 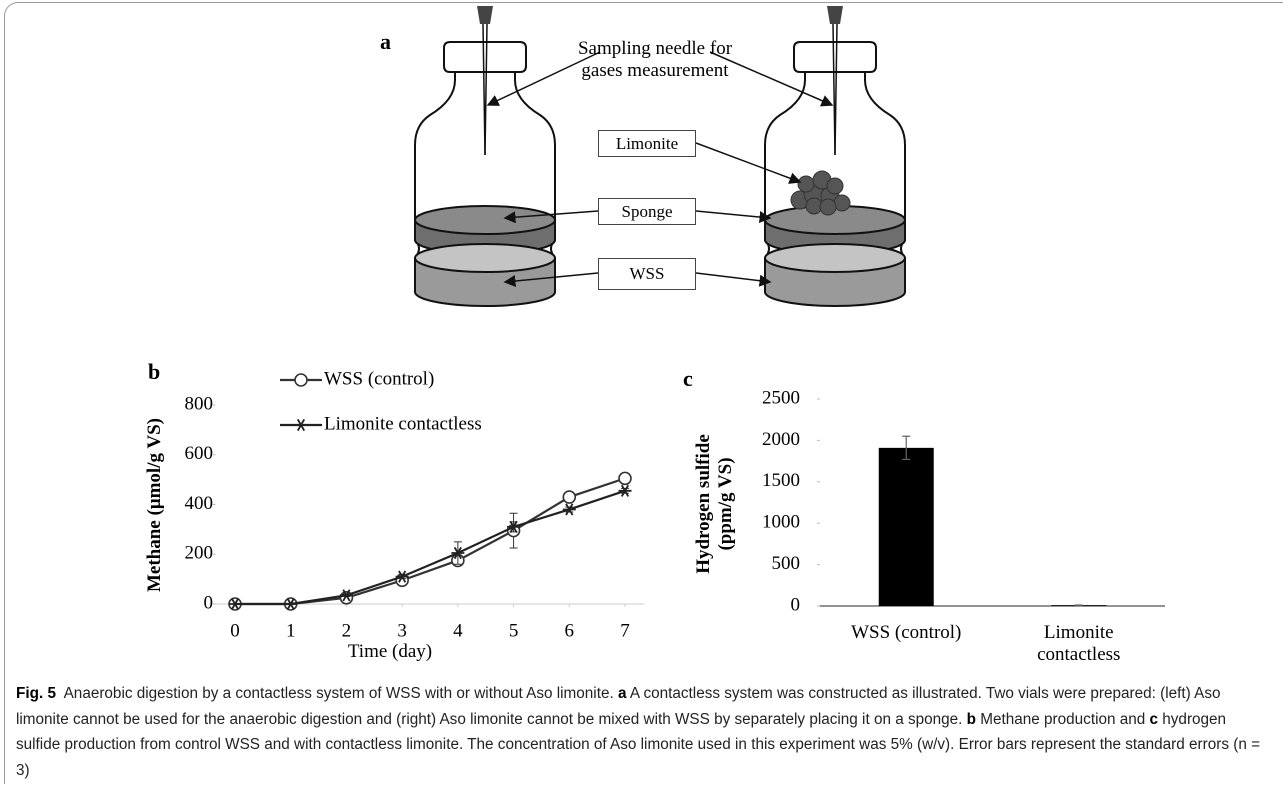 What do you see at coordinates (625, 630) in the screenshot?
I see `x-tick-label: 7` at bounding box center [625, 630].